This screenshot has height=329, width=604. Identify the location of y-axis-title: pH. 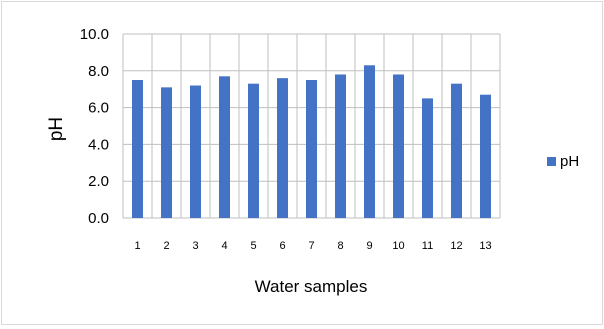
(56, 129).